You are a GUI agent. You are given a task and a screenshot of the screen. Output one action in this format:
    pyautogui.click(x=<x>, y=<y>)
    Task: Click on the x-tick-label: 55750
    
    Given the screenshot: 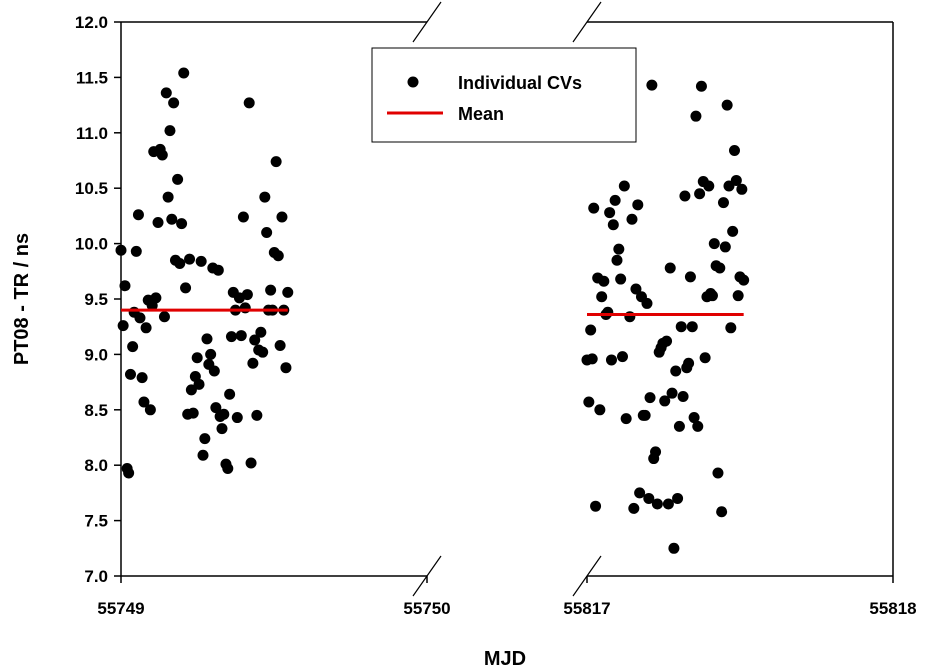 What is the action you would take?
    pyautogui.click(x=426, y=608)
    